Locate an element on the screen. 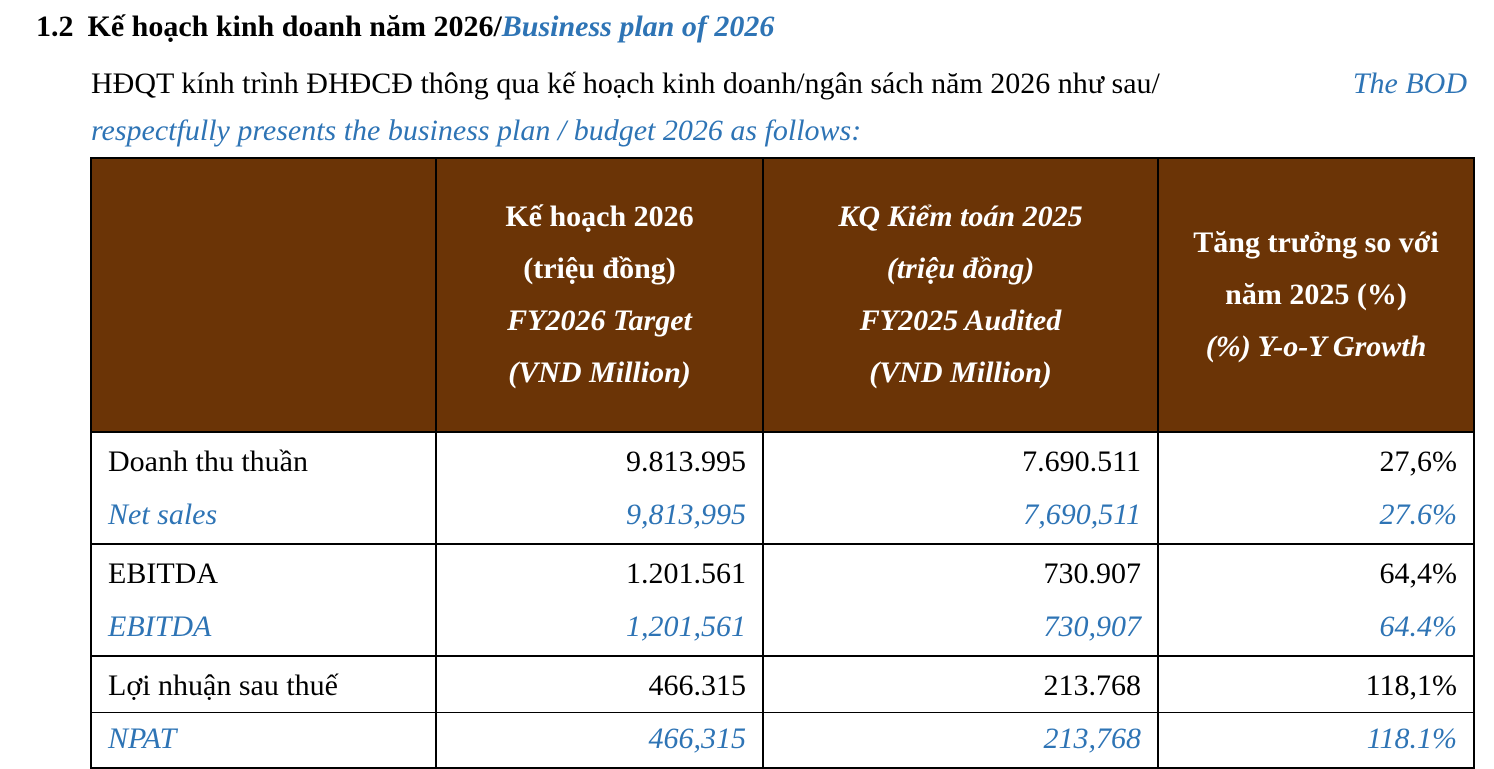  value-en: 7,690,511 is located at coordinates (1082, 514).